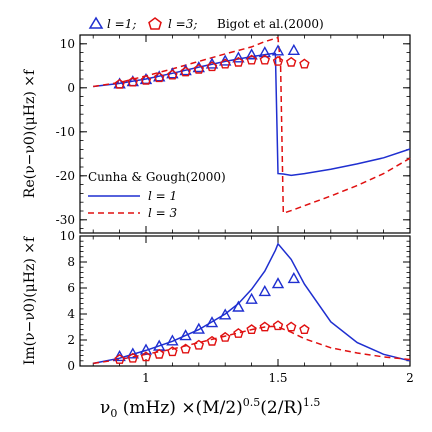 The height and width of the screenshot is (432, 432). I want to click on top-y-tick-label: 10, so click(67, 44).